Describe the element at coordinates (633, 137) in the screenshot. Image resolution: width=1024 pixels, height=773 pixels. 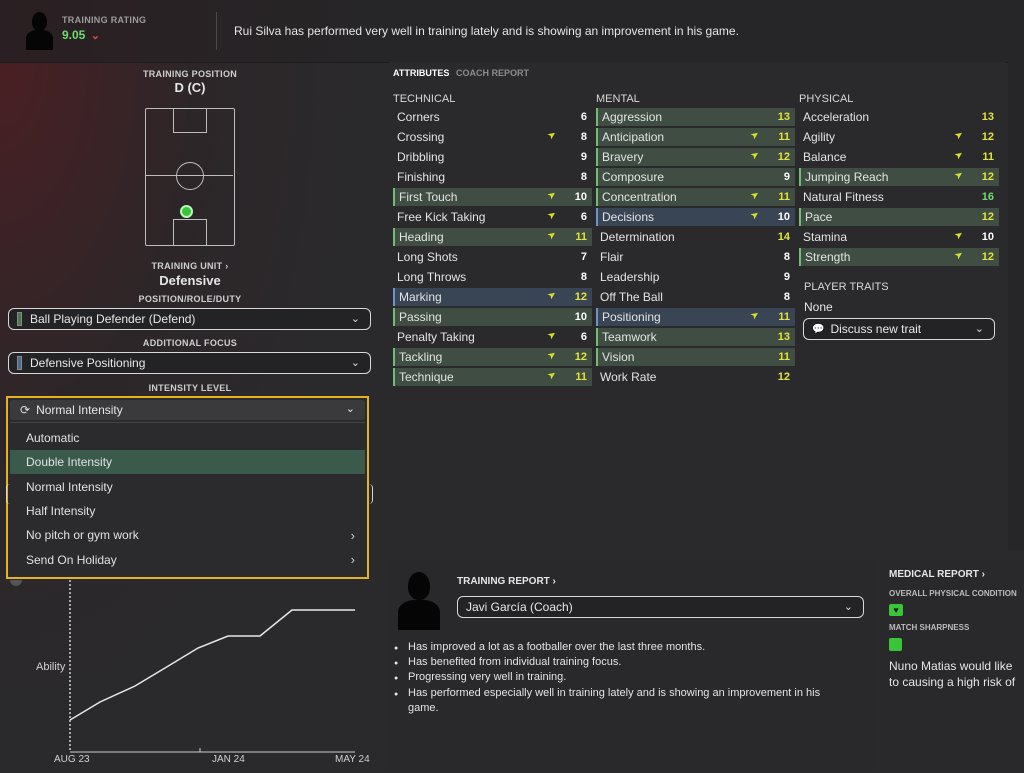
I see `attribute-name: Anticipation` at that location.